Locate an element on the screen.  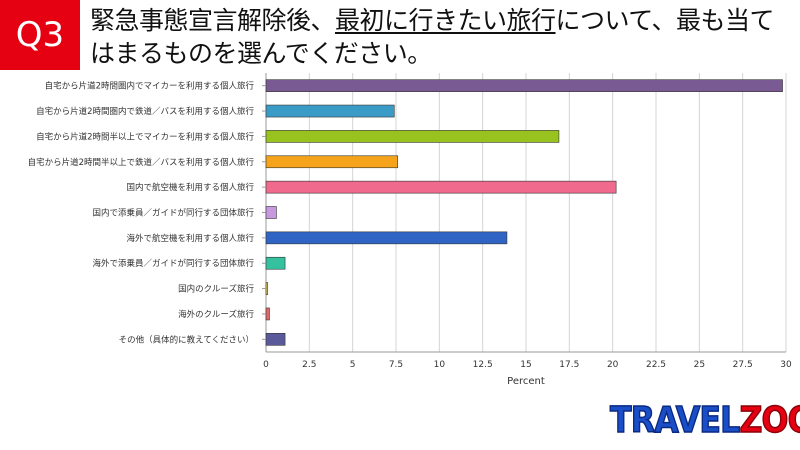
category-label: 自宅から片道2時間半以上で鉄道／バスを利用する個人旅行 is located at coordinates (141, 162).